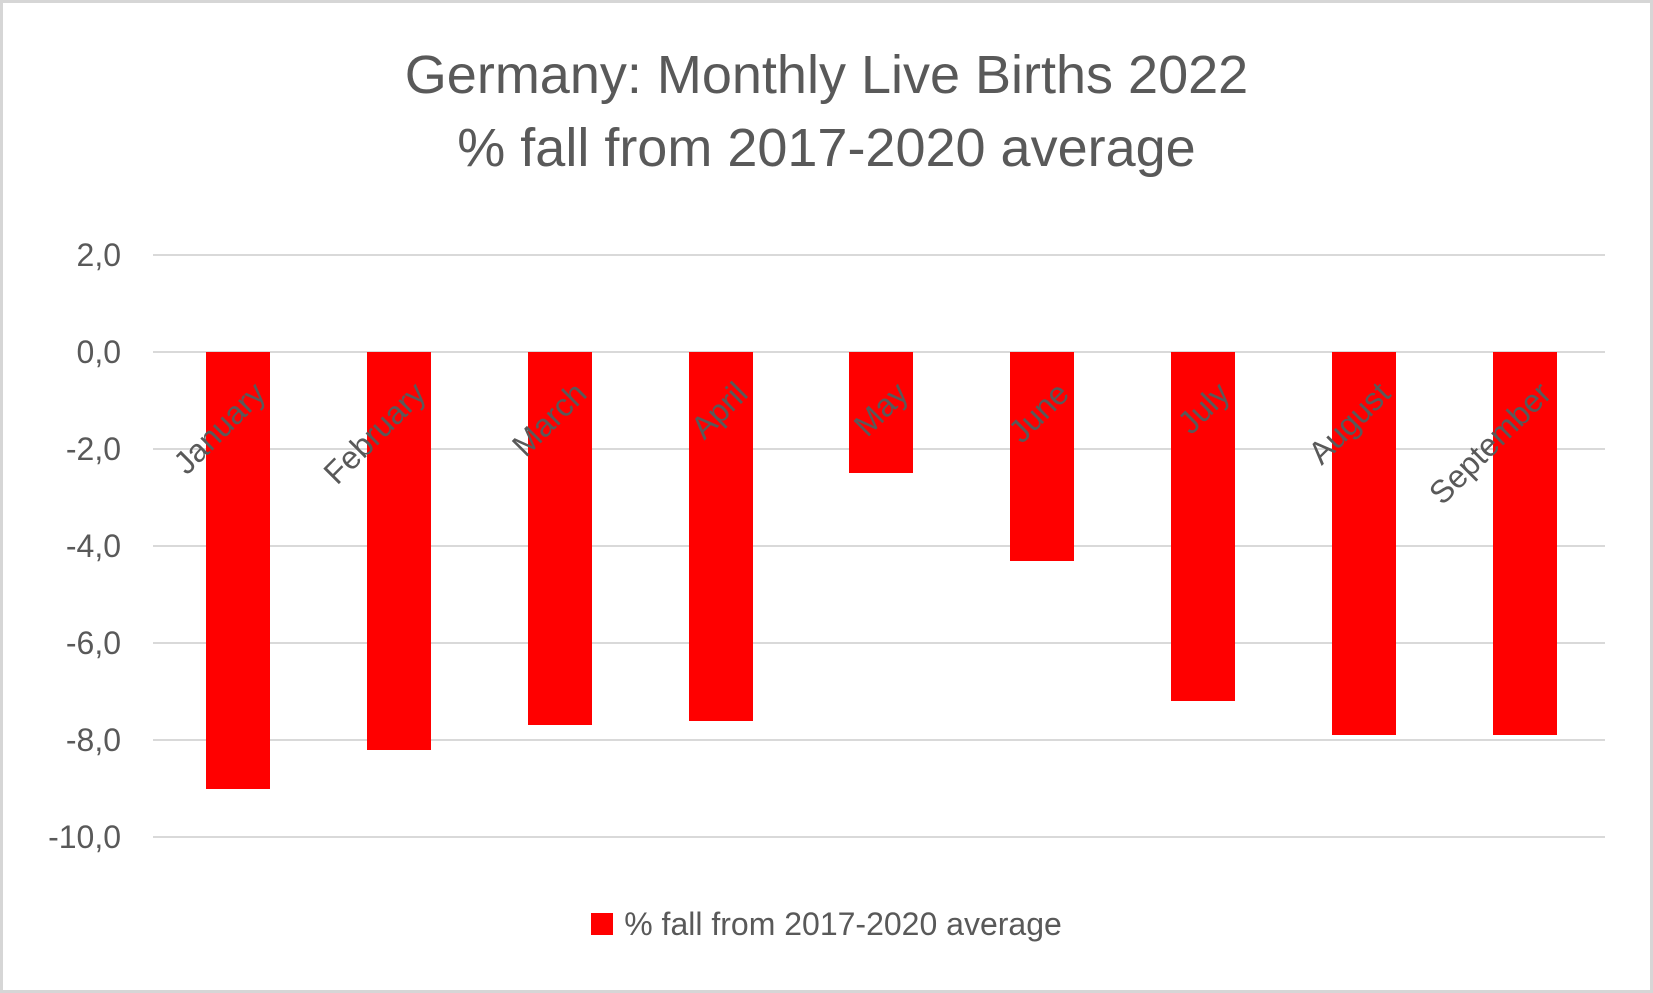 This screenshot has height=993, width=1653. Describe the element at coordinates (843, 924) in the screenshot. I see `legend-label: % fall from 2017-2020 average` at that location.